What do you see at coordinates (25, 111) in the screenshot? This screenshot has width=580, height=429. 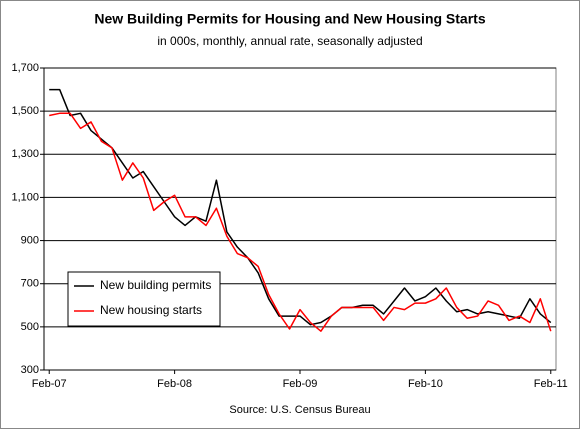 I see `y-tick-label: 1,500` at bounding box center [25, 111].